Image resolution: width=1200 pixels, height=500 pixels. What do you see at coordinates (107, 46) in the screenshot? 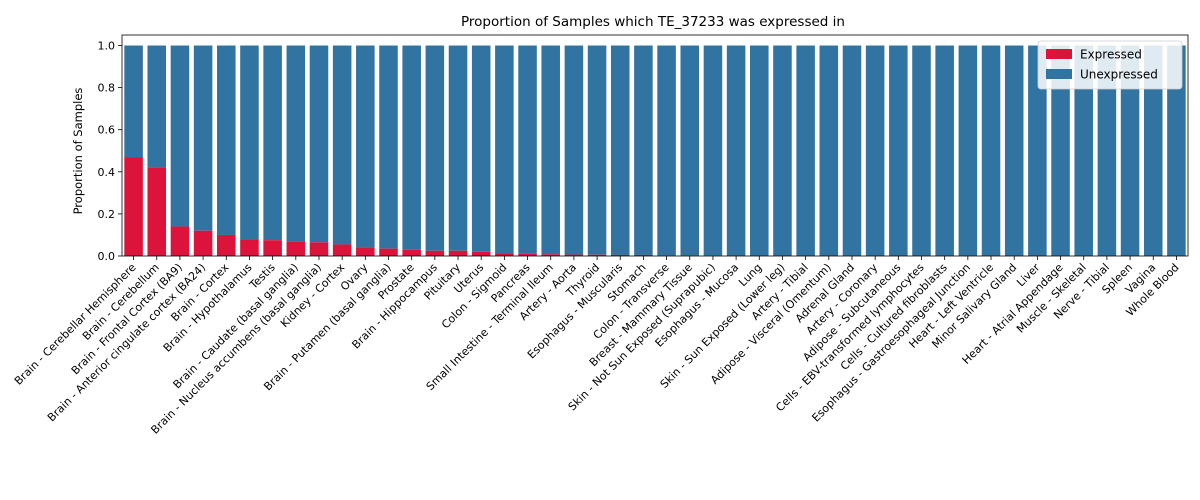
I see `y-tick-label: 1.0` at bounding box center [107, 46].